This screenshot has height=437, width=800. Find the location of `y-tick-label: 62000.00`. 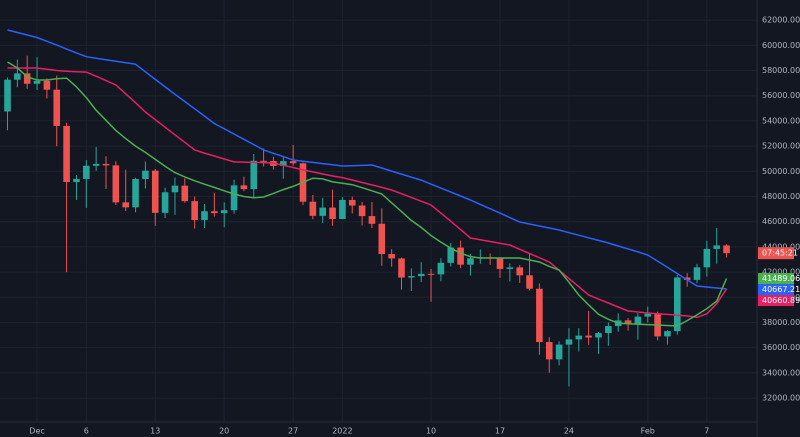

y-tick-label: 62000.00 is located at coordinates (781, 20).